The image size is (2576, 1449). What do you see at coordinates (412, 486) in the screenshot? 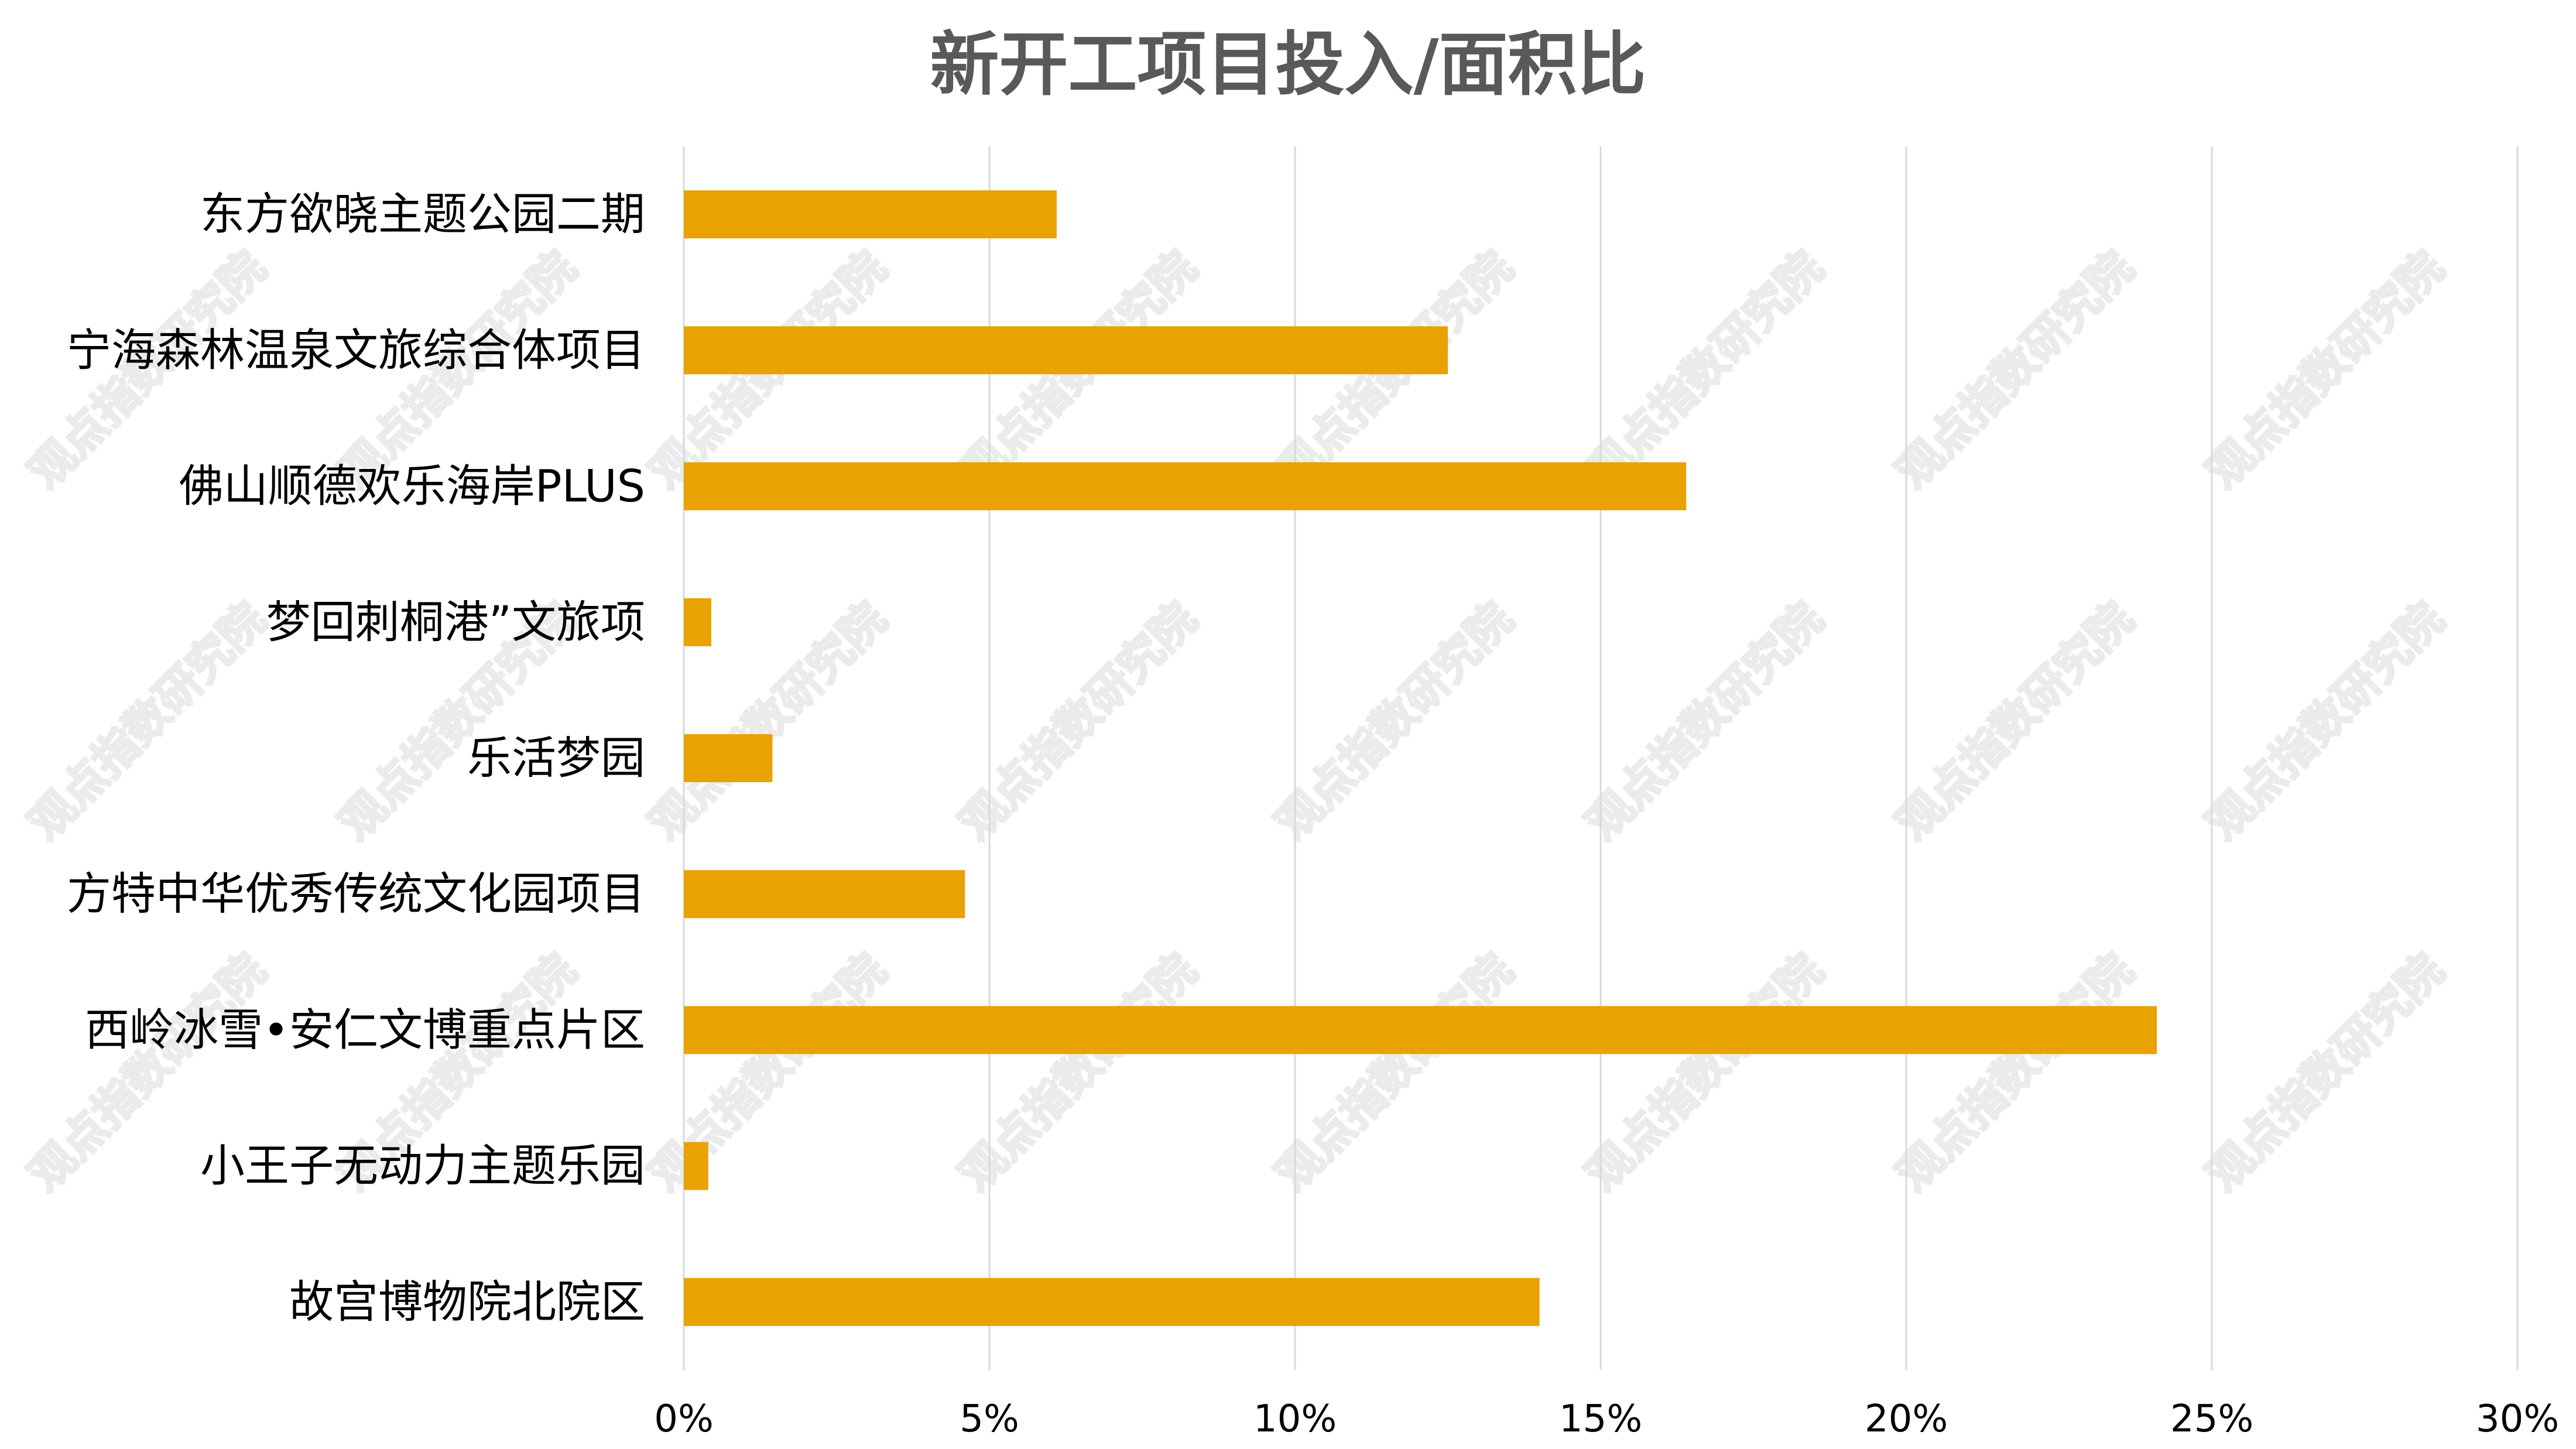
I see `category-label: 佛山顺德欢乐海岸PLUS` at bounding box center [412, 486].